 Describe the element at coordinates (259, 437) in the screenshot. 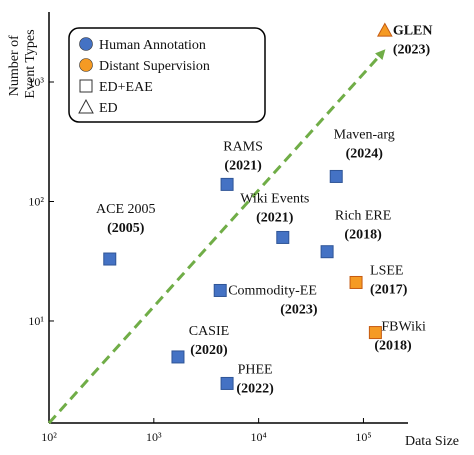

I see `x-tick-label: 10⁴` at that location.